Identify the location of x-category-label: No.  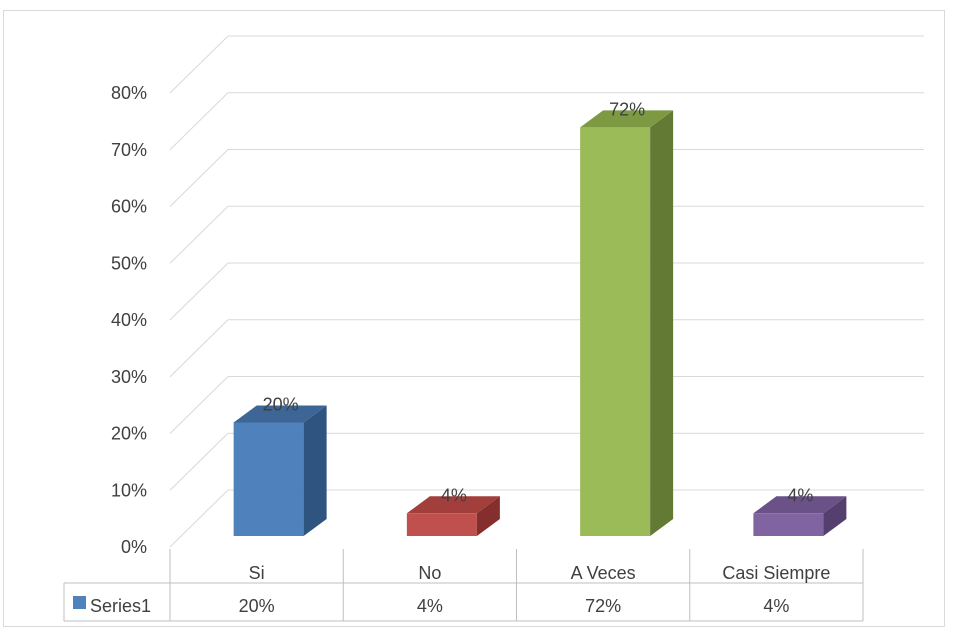
(429, 573).